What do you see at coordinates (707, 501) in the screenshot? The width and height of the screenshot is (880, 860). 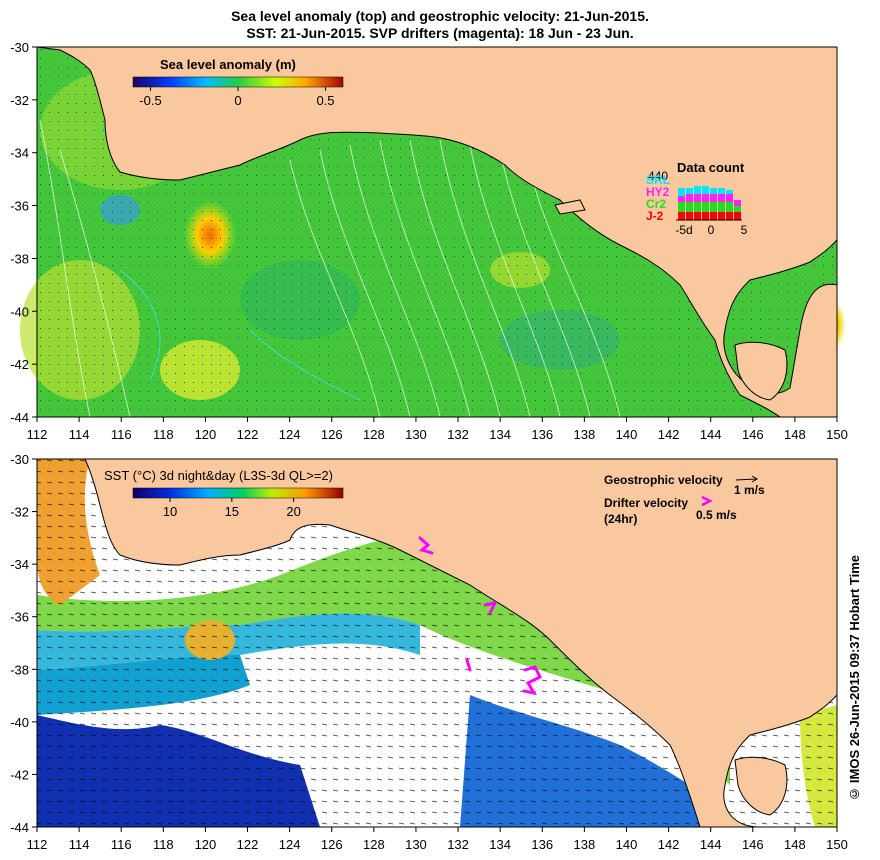 I see `drifter-scale-arrow` at bounding box center [707, 501].